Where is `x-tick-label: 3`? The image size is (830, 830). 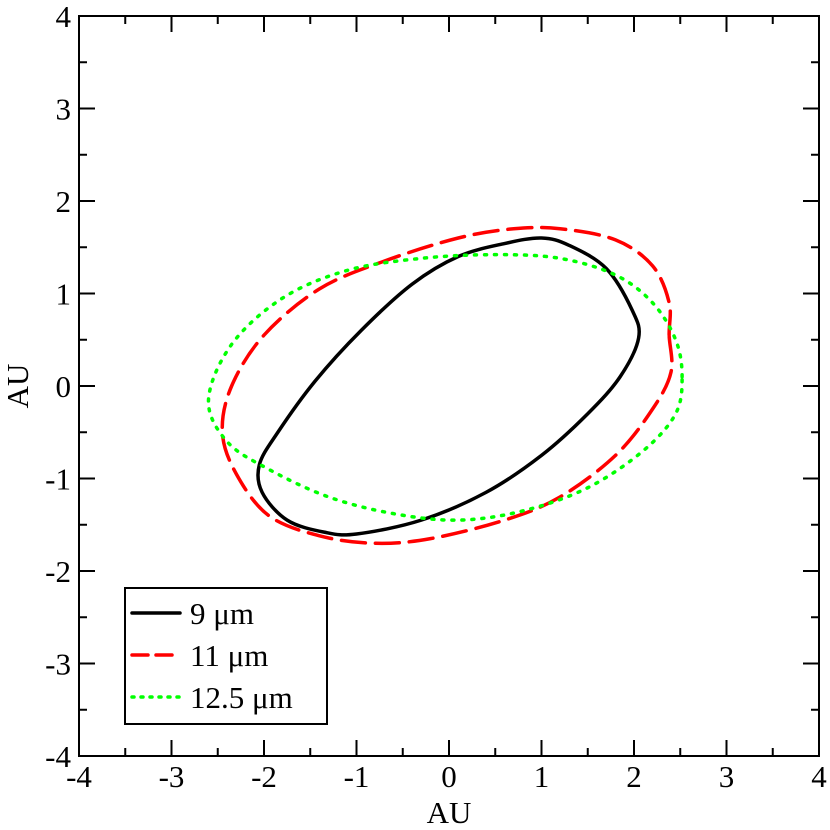 x-tick-label: 3 is located at coordinates (727, 776).